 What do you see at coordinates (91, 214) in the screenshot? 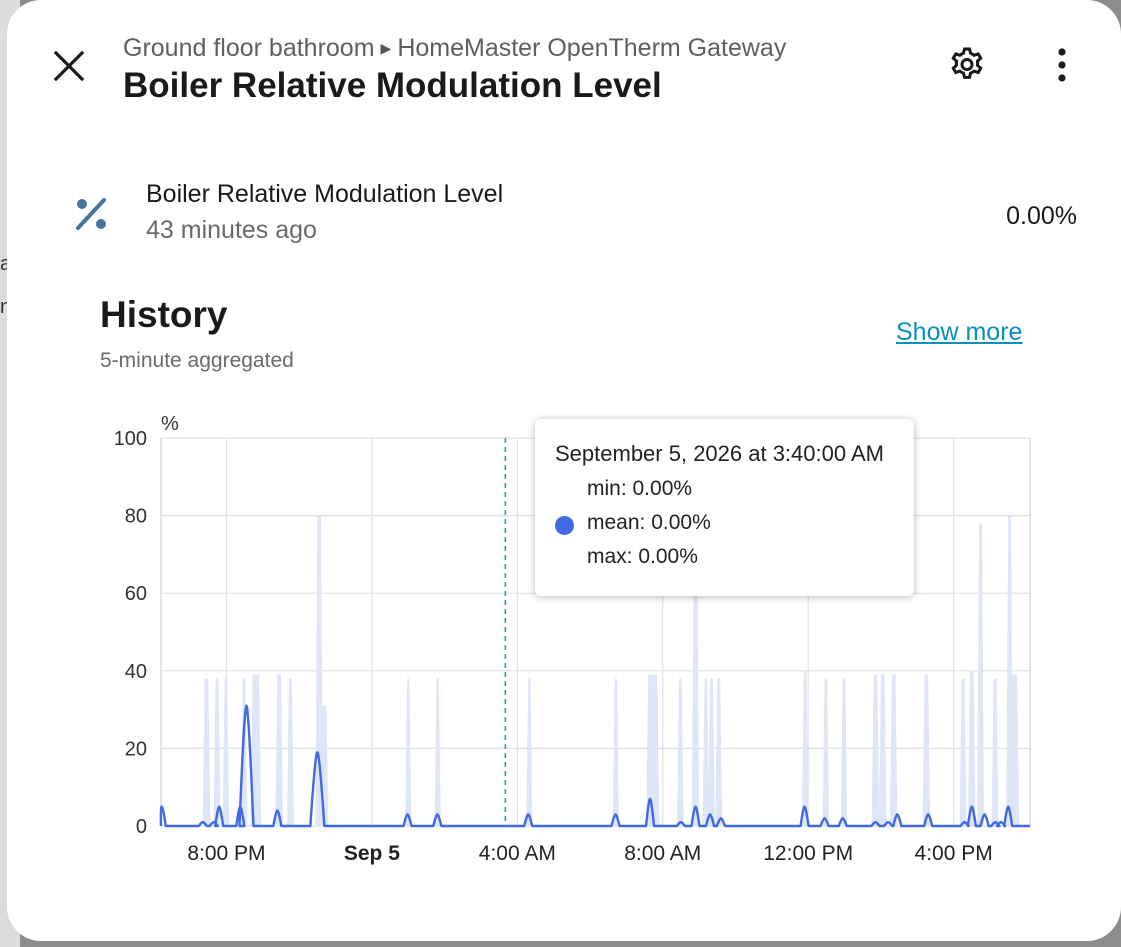
I see `percent-icon` at bounding box center [91, 214].